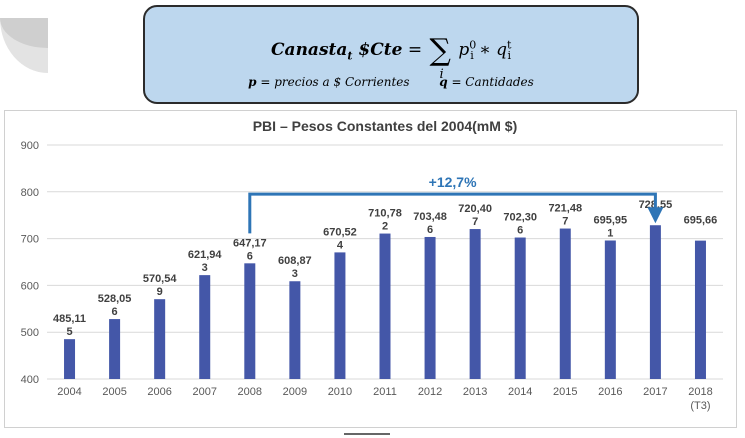 The height and width of the screenshot is (438, 745). I want to click on data-label: 485,11, so click(69, 319).